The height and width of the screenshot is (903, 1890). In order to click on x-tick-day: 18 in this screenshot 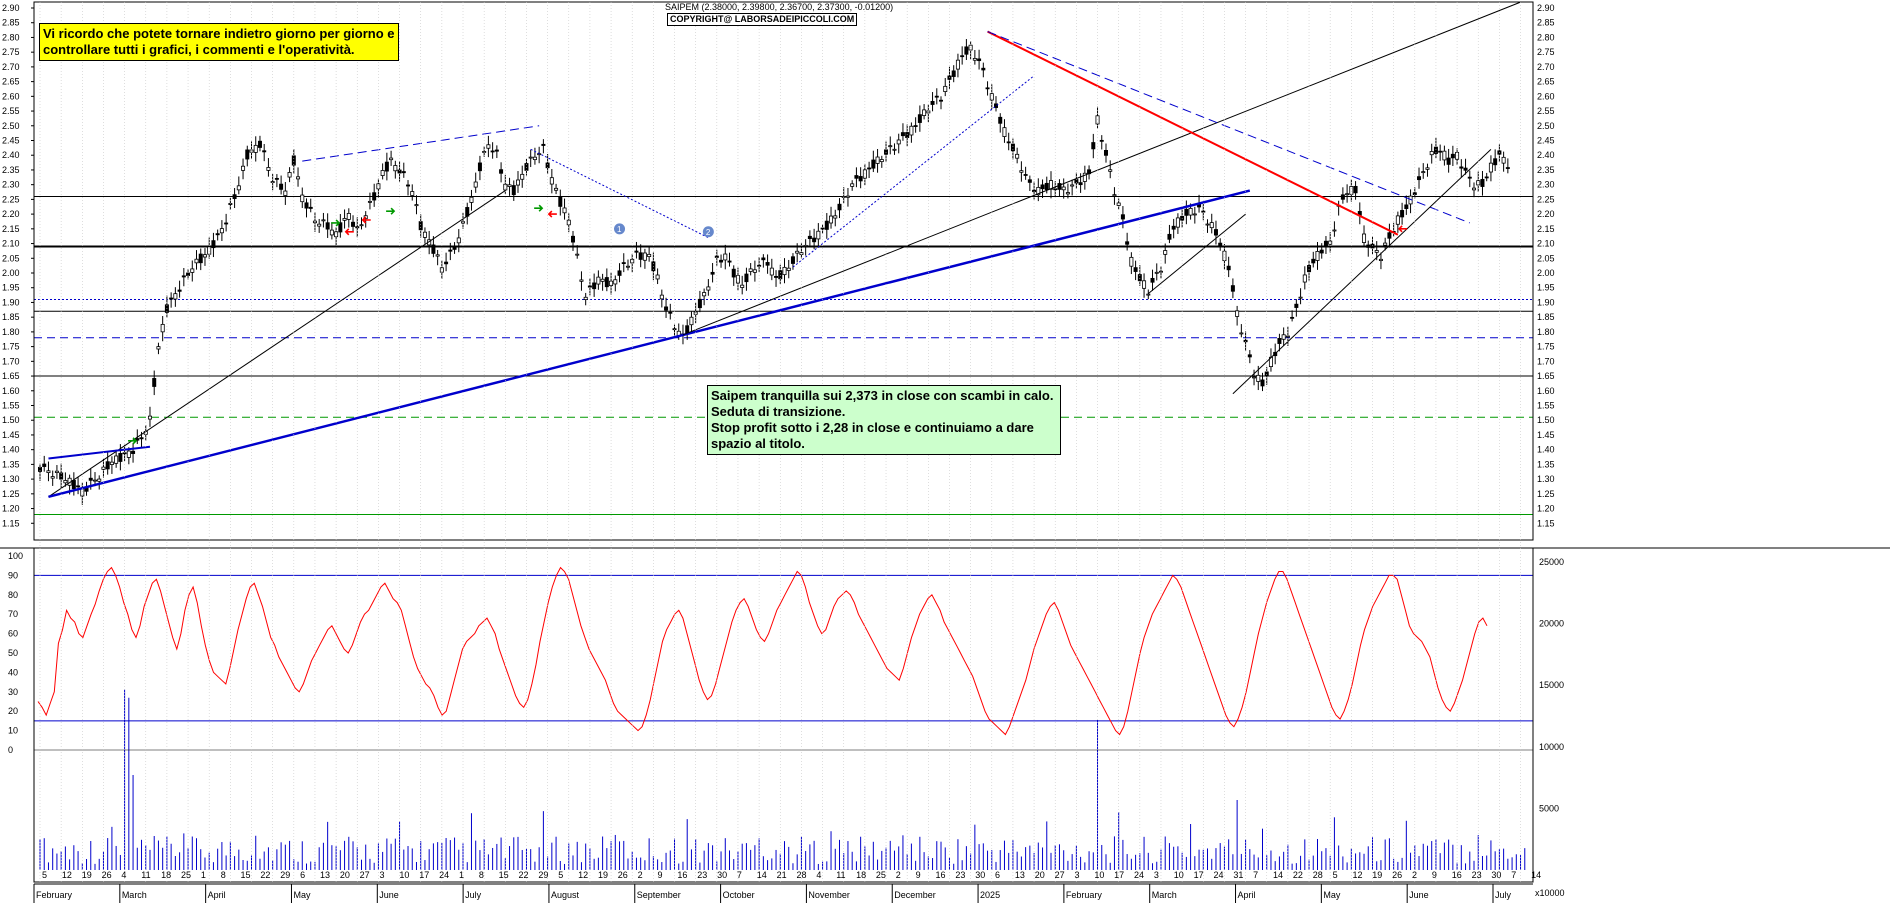, I will do `click(166, 875)`.